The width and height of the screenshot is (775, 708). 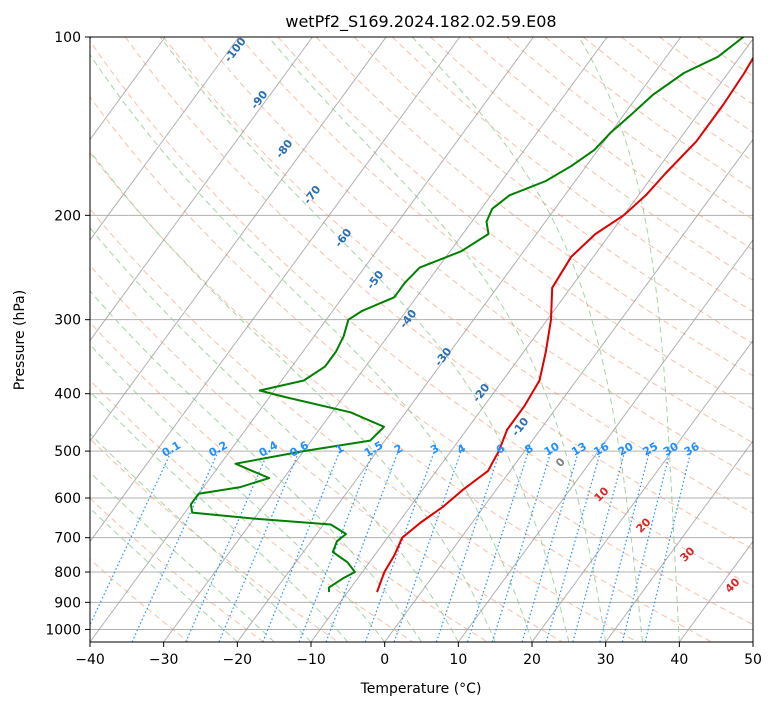 I want to click on y-axis: 100 200 300 400 500 600 700 800 900 1000, so click(x=67, y=334).